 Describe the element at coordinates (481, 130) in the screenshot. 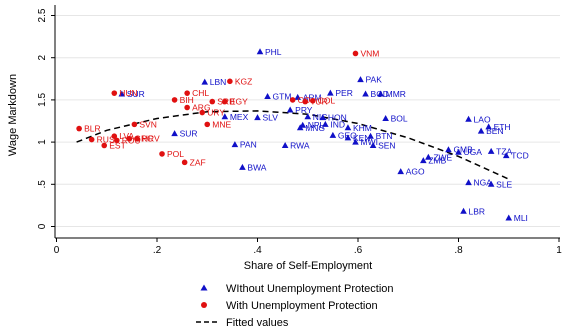

I see `point-ben-marker` at that location.